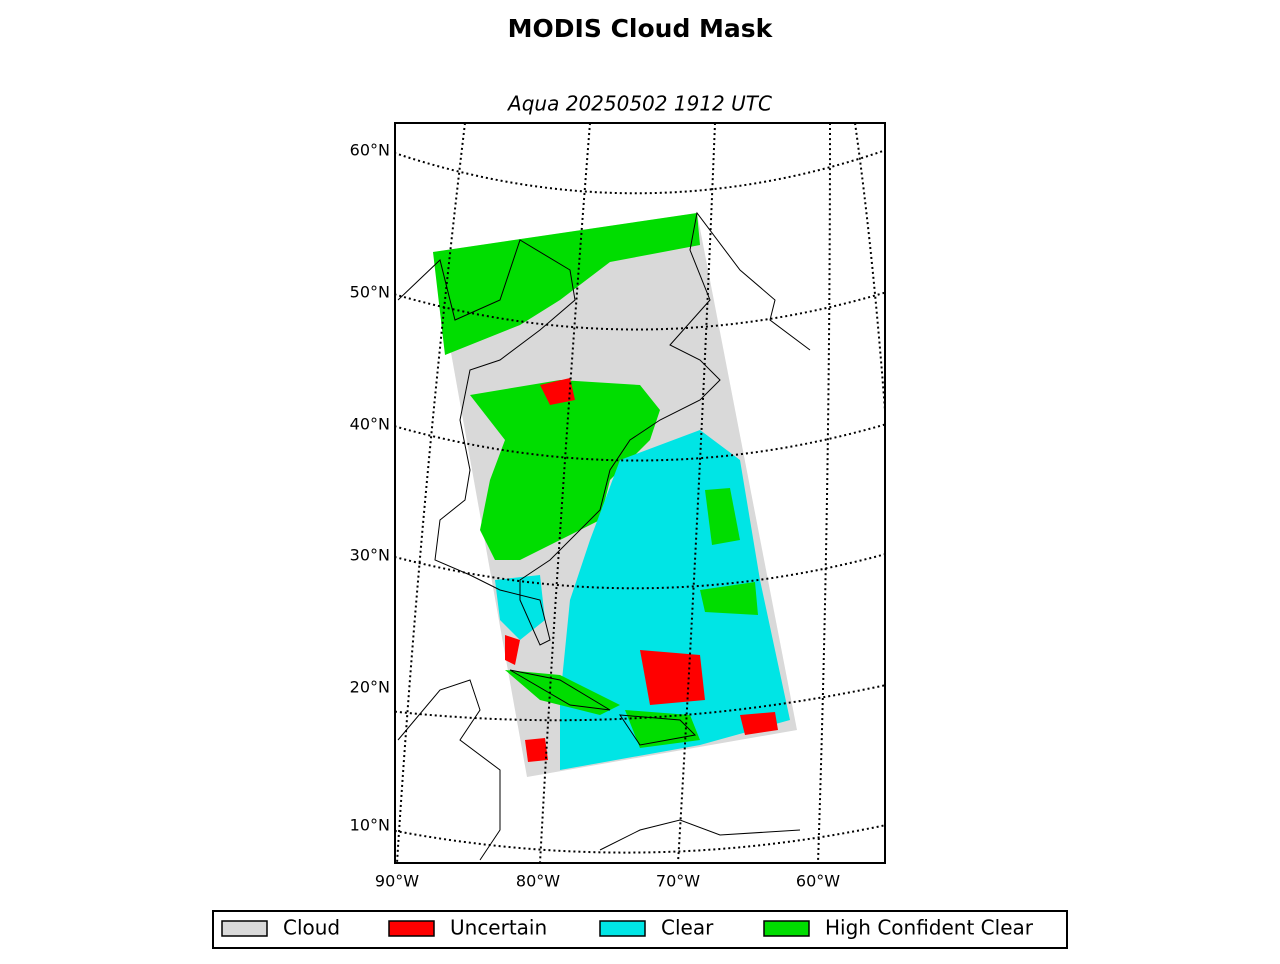 Image resolution: width=1280 pixels, height=964 pixels. I want to click on lat-label: 60°N, so click(370, 150).